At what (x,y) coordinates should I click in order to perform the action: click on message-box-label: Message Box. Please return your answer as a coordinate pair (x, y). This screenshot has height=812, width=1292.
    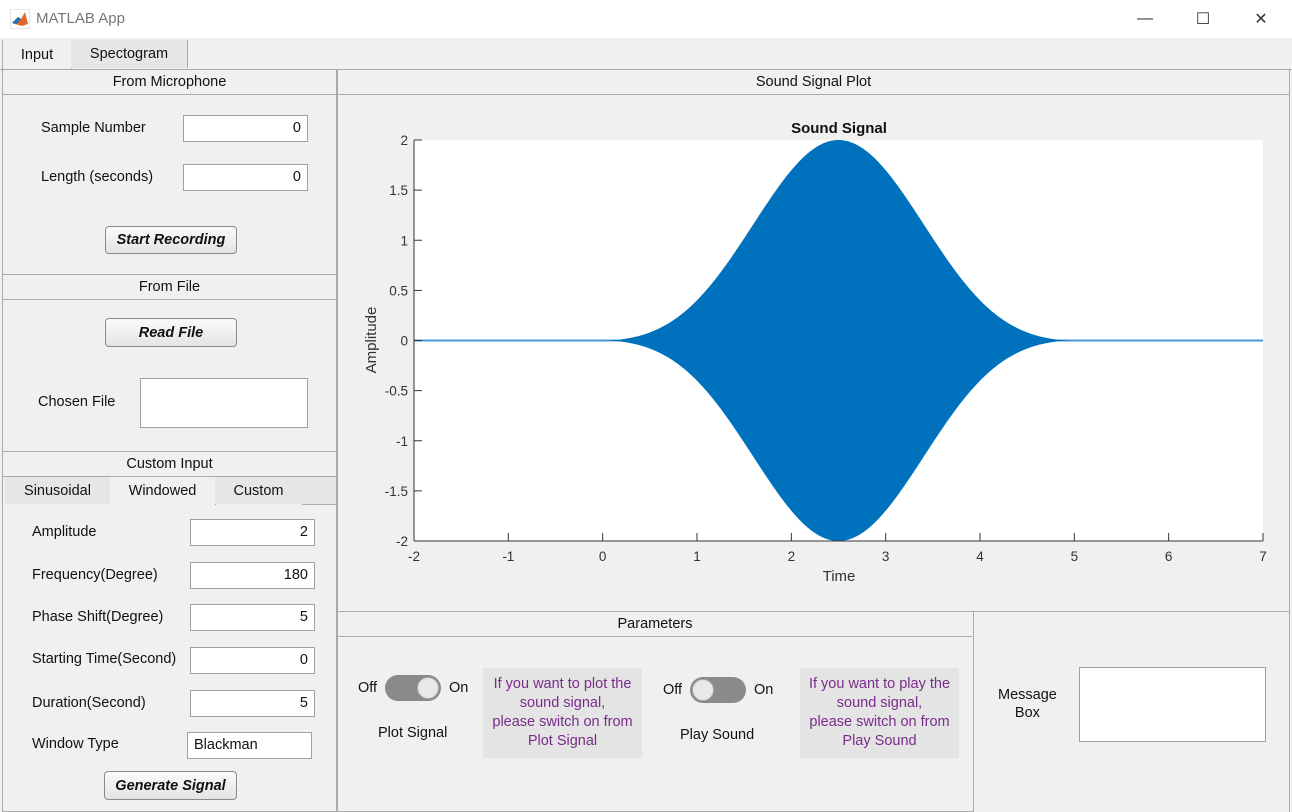
    Looking at the image, I should click on (1027, 704).